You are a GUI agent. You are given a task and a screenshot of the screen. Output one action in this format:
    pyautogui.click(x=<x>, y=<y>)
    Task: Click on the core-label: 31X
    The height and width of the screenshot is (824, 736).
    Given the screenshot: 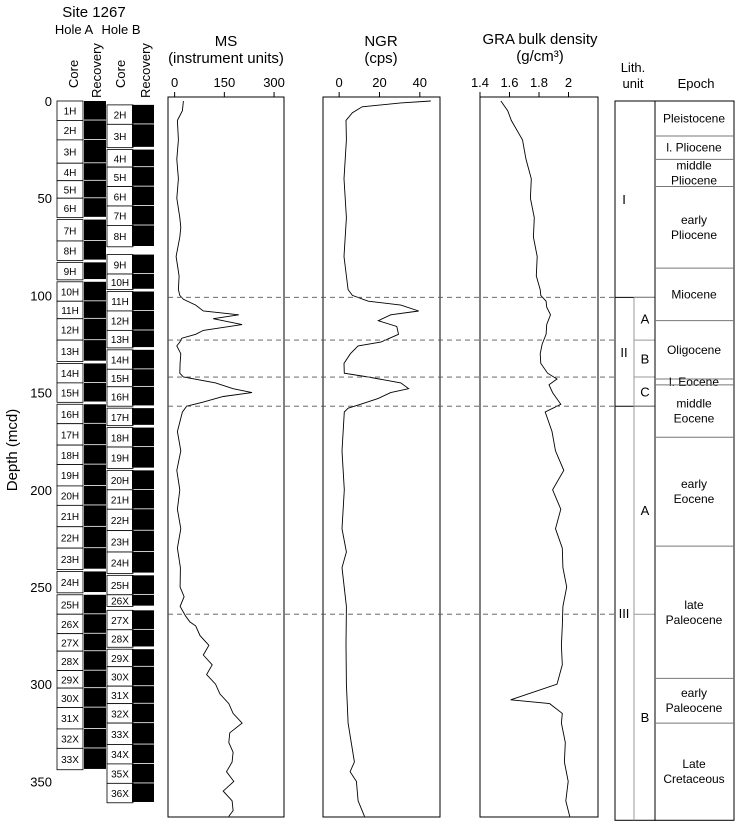 What is the action you would take?
    pyautogui.click(x=120, y=696)
    